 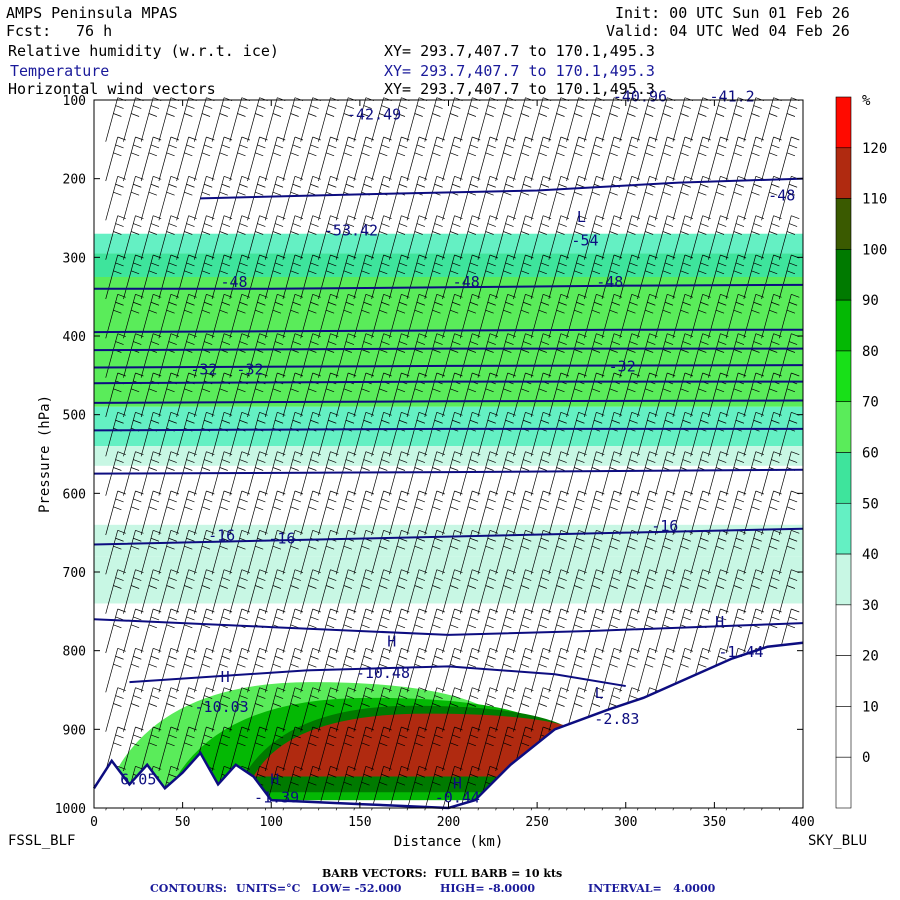 I want to click on terrain-layer, so click(x=448, y=725).